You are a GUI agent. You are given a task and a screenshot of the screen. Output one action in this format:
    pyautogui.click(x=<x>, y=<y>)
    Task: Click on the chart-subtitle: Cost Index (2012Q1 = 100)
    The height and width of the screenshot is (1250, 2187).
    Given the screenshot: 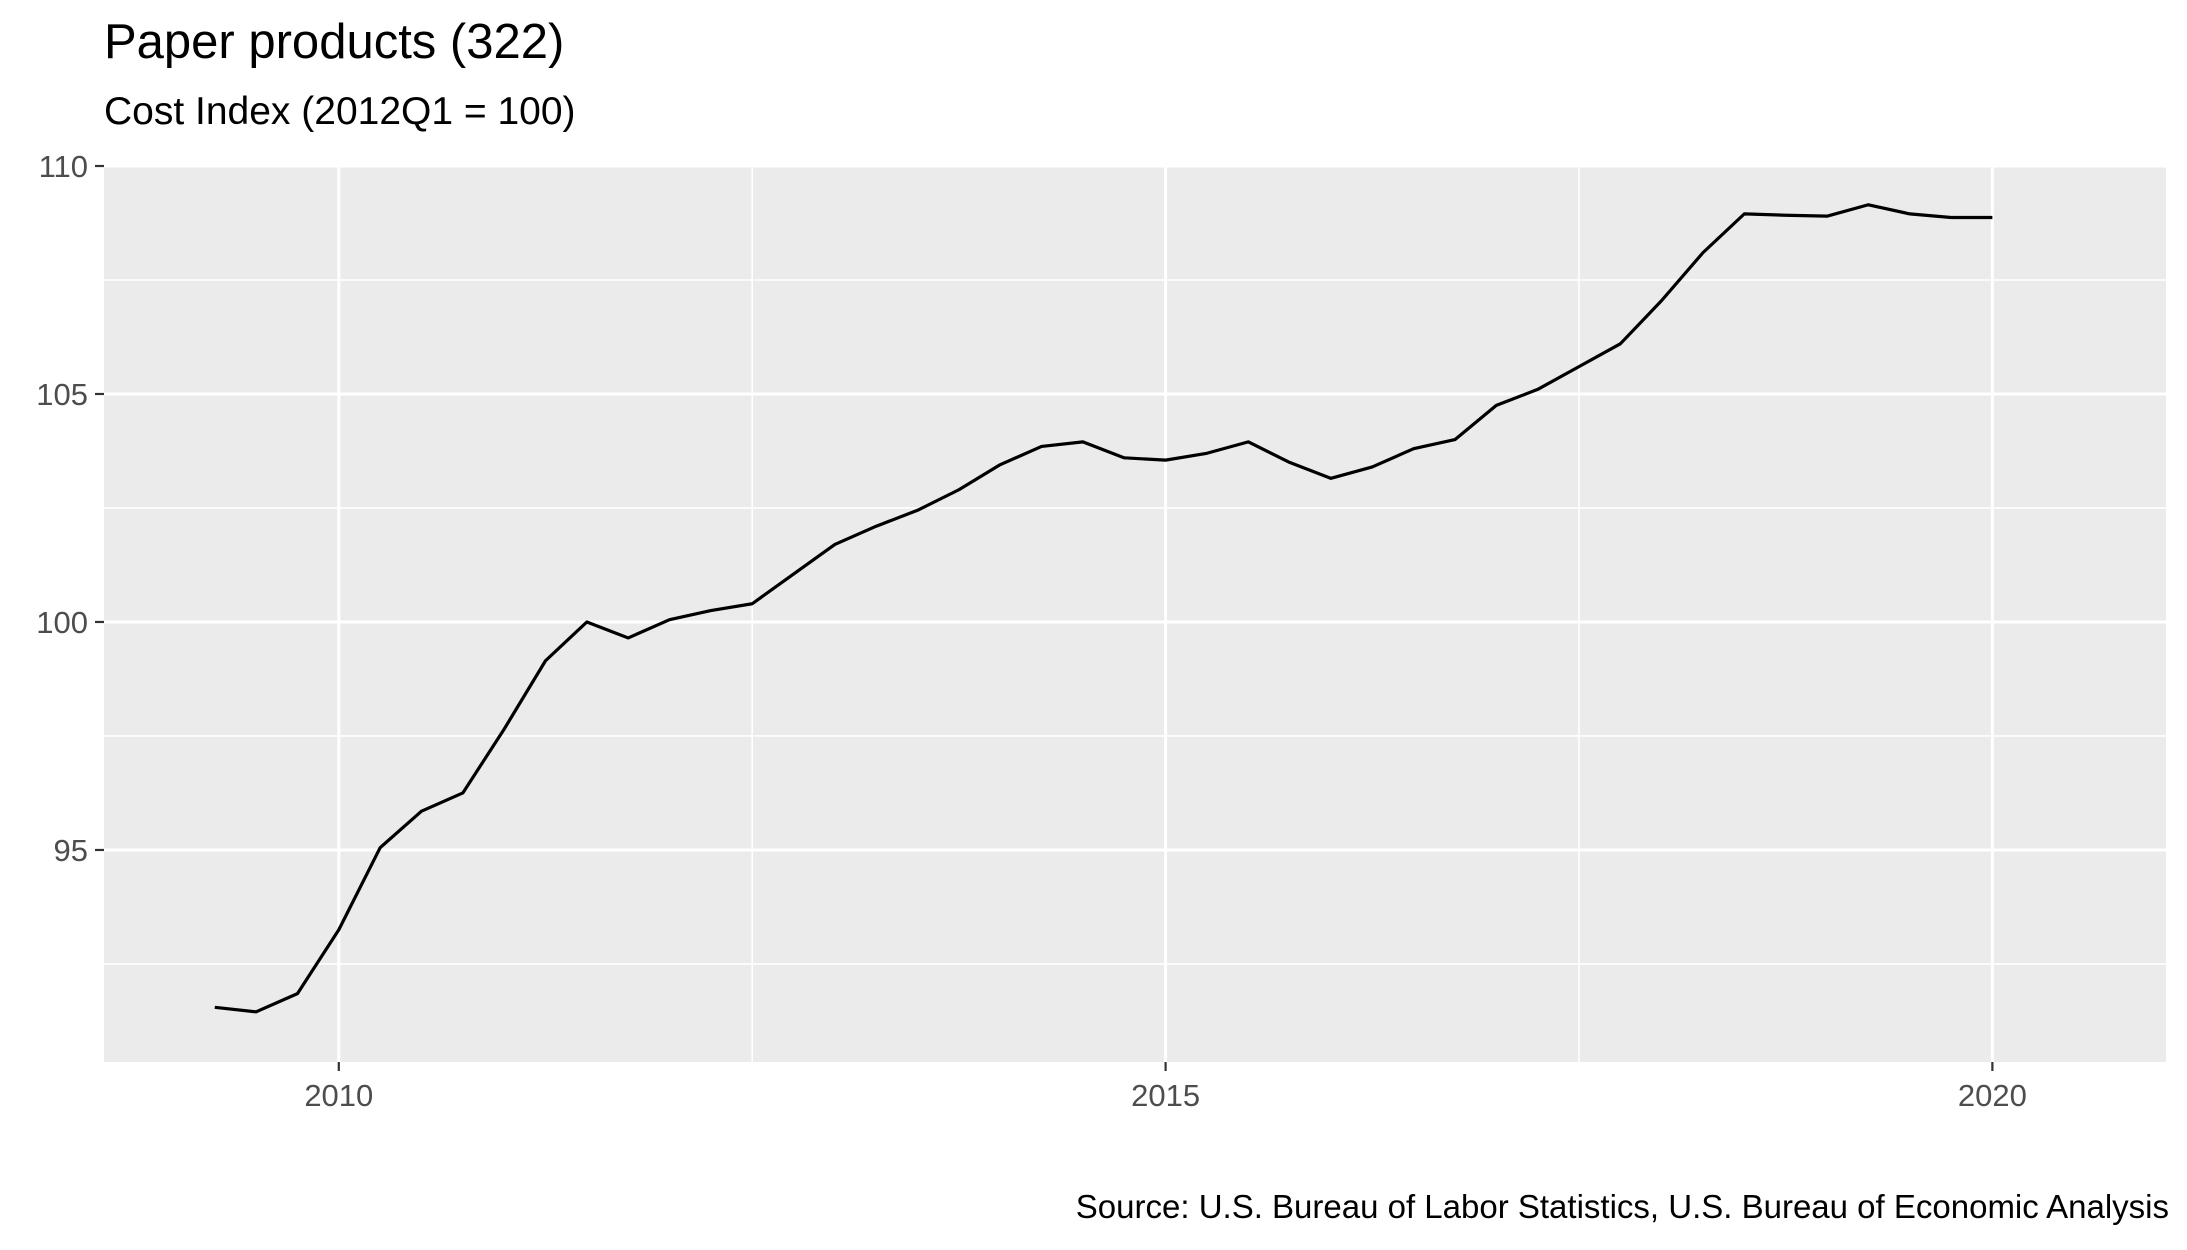 What is the action you would take?
    pyautogui.click(x=340, y=111)
    